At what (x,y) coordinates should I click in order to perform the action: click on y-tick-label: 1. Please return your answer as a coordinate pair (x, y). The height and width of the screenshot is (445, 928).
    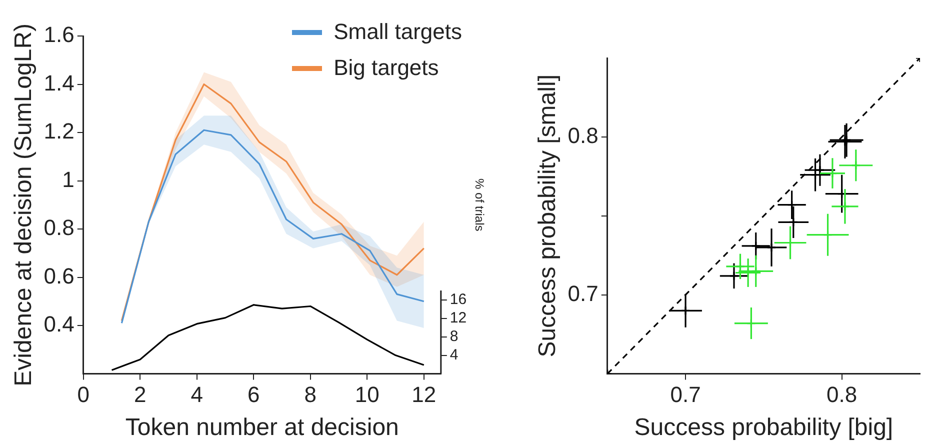
    Looking at the image, I should click on (68, 179).